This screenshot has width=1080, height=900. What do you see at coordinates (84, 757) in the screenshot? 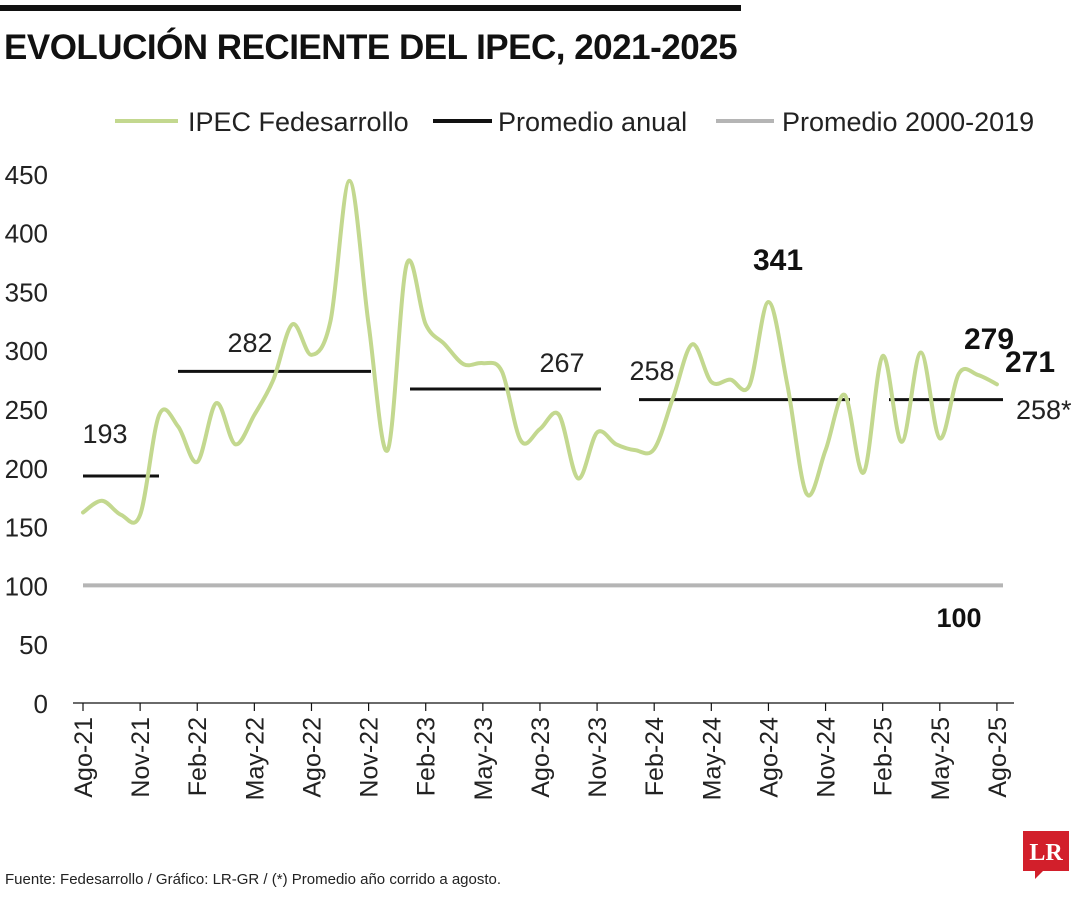
I see `x-tick-label: Ago-21` at bounding box center [84, 757].